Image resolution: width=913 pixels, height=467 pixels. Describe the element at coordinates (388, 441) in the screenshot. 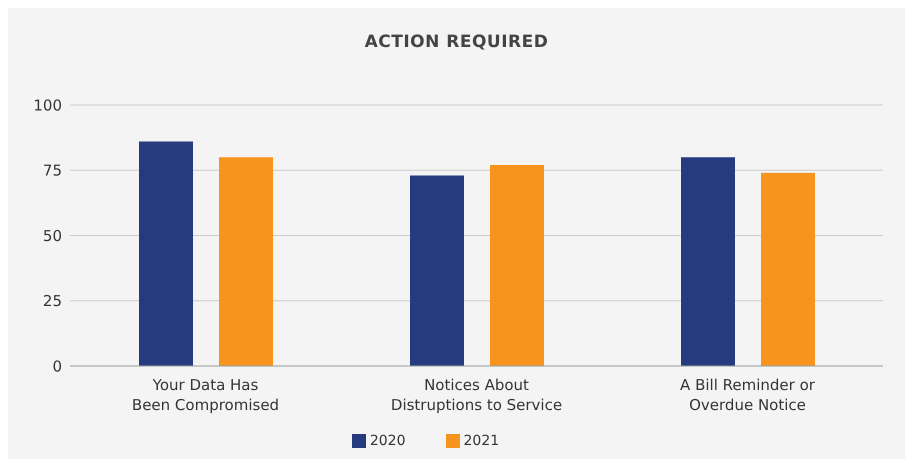

I see `legend-label: 2020` at that location.